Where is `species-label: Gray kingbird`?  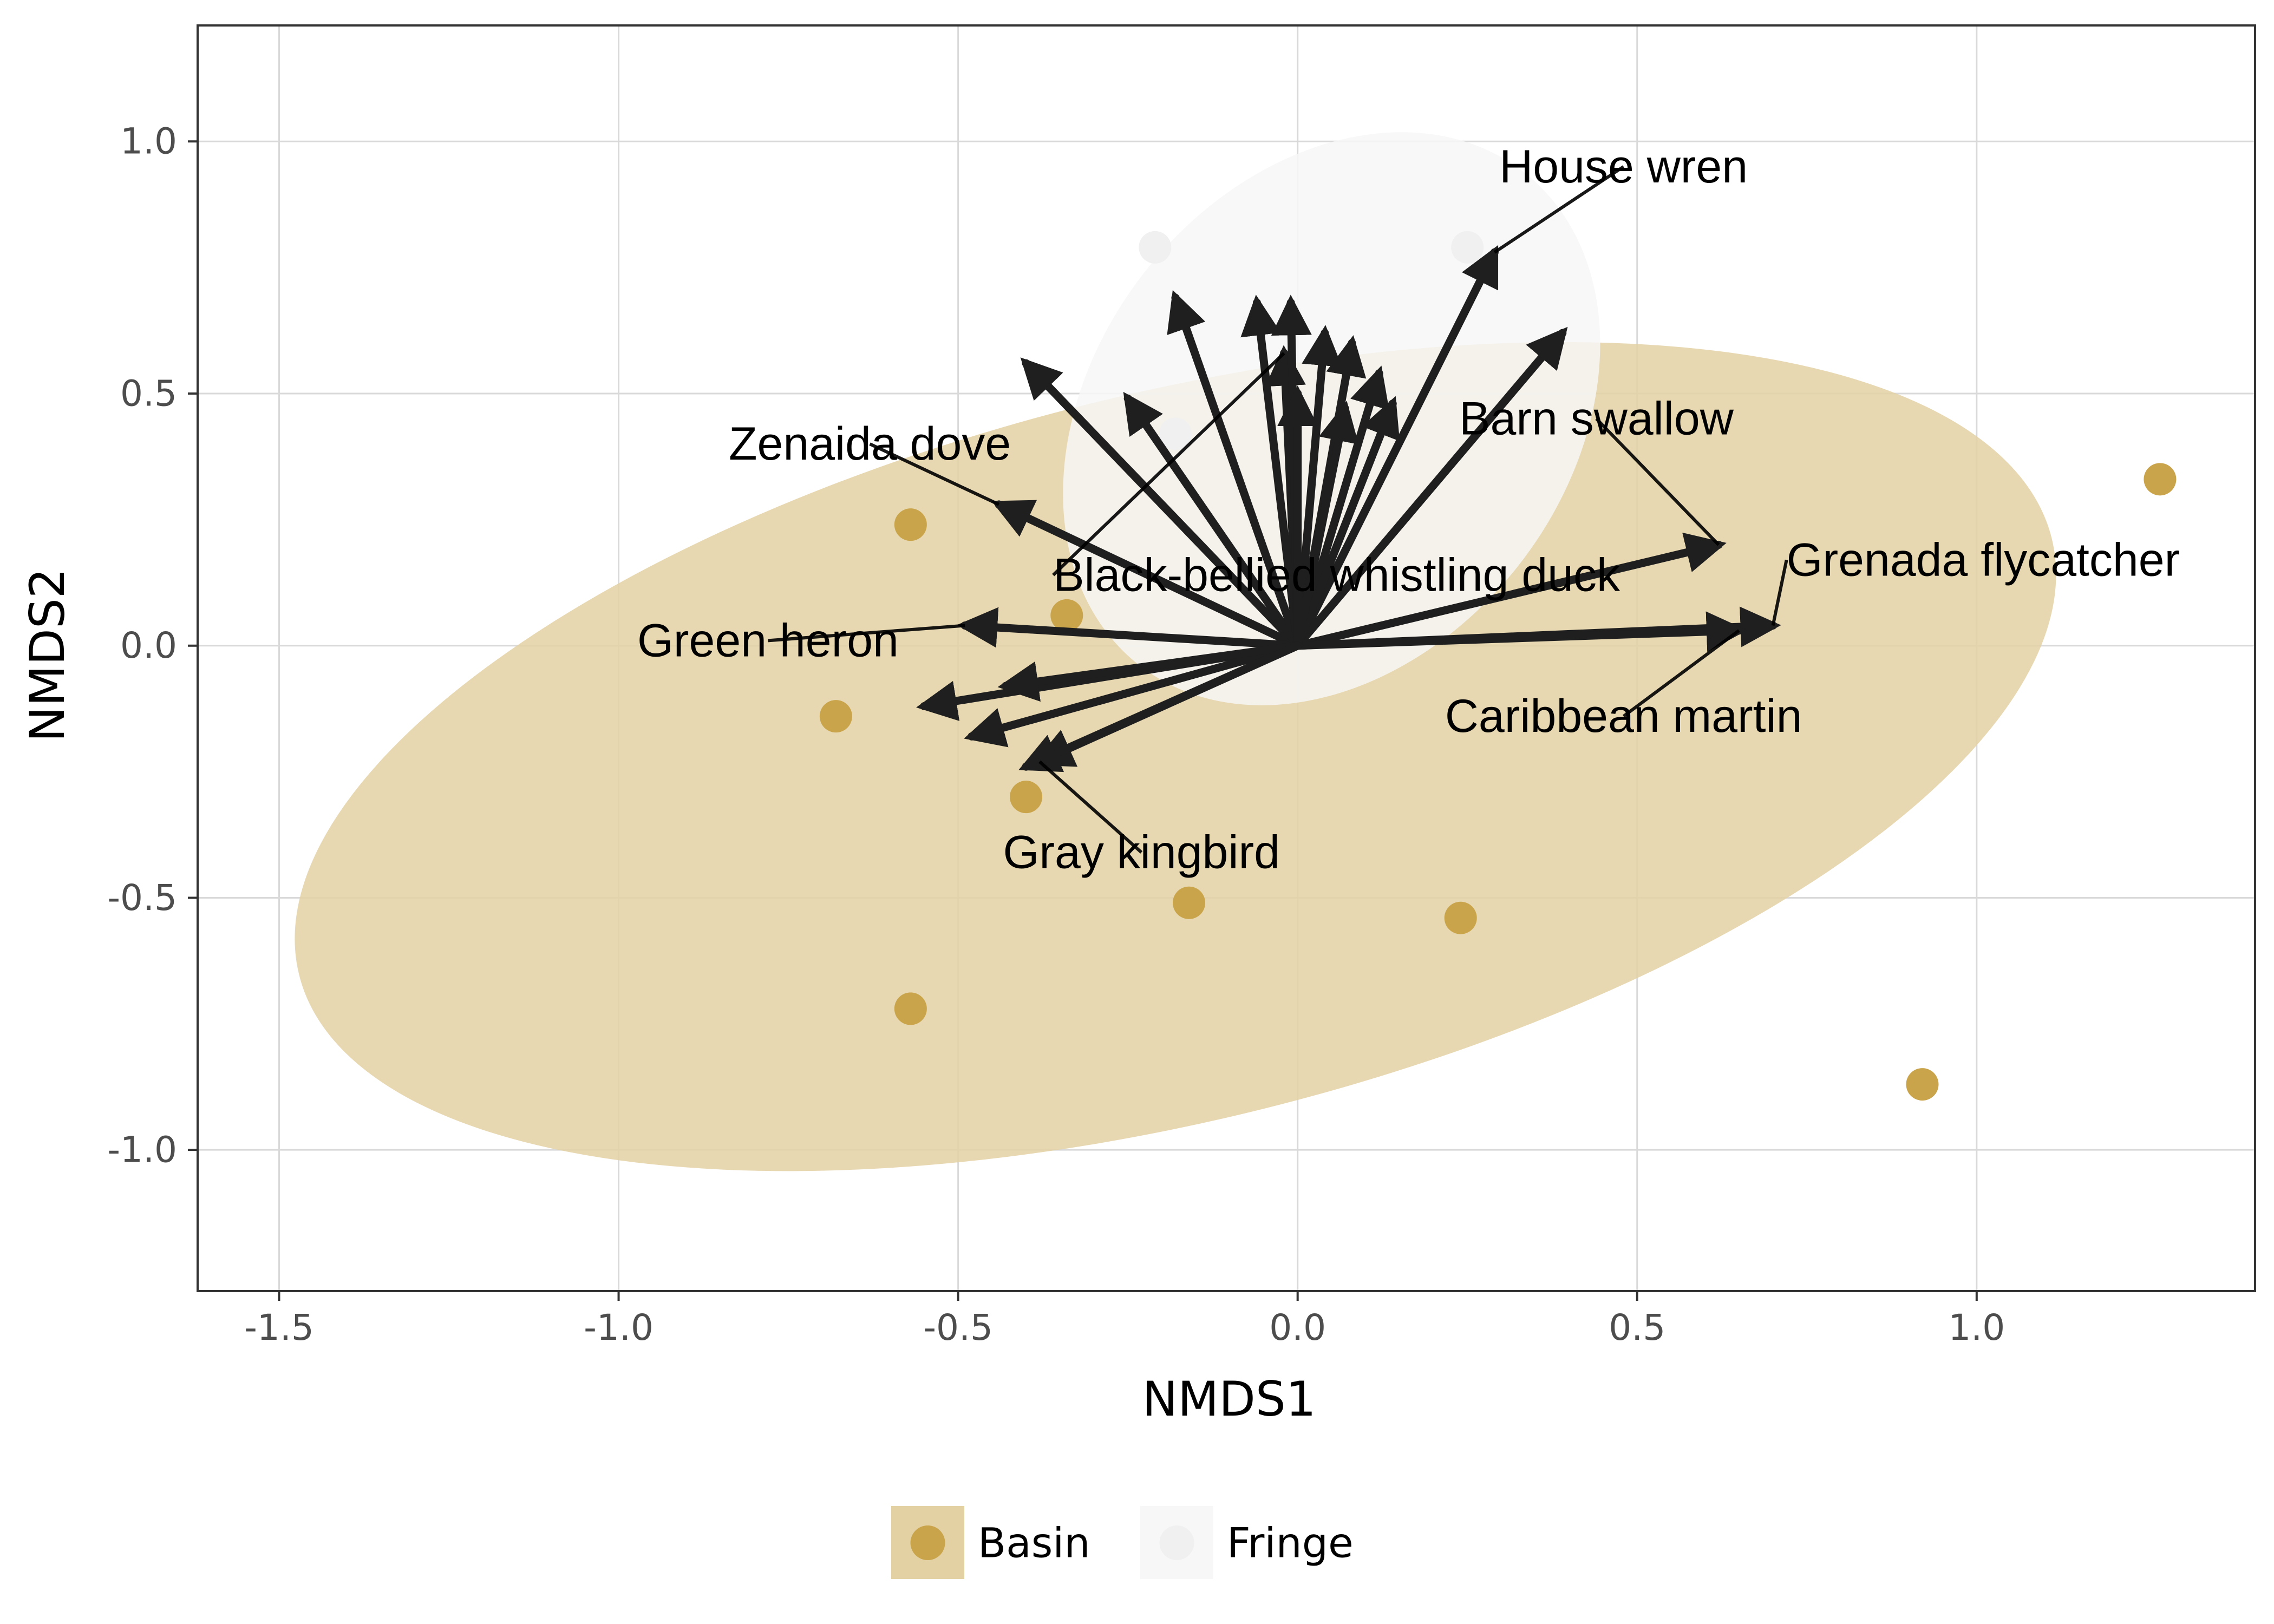
species-label: Gray kingbird is located at coordinates (1141, 853).